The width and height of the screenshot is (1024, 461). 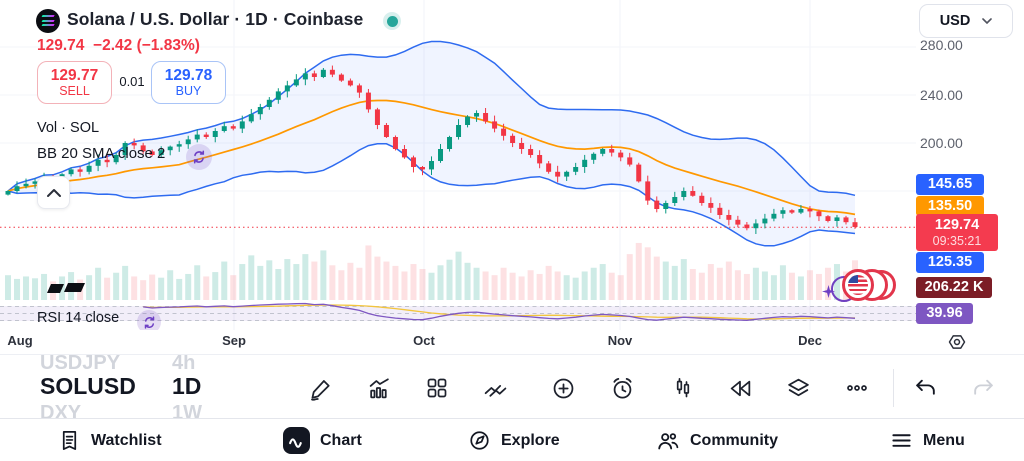 I want to click on nav-watchlist: Watchlist, so click(x=110, y=440).